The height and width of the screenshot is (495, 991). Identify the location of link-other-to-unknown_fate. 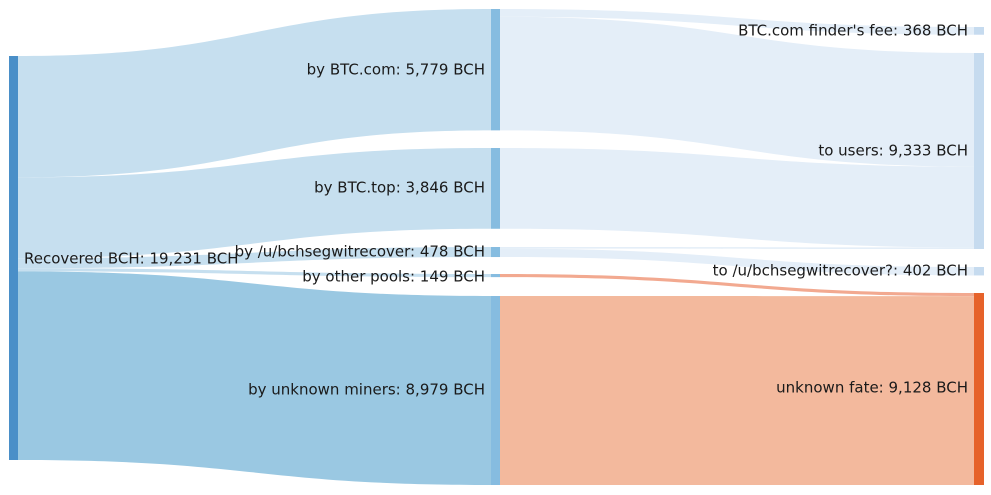
(737, 285).